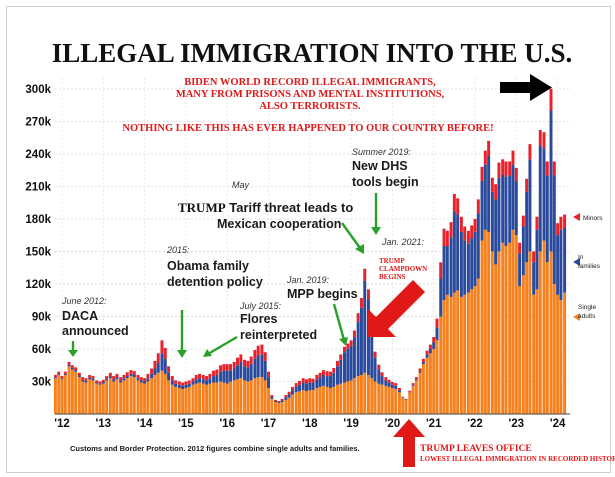  Describe the element at coordinates (178, 250) in the screenshot. I see `obama-date: 2015:` at that location.